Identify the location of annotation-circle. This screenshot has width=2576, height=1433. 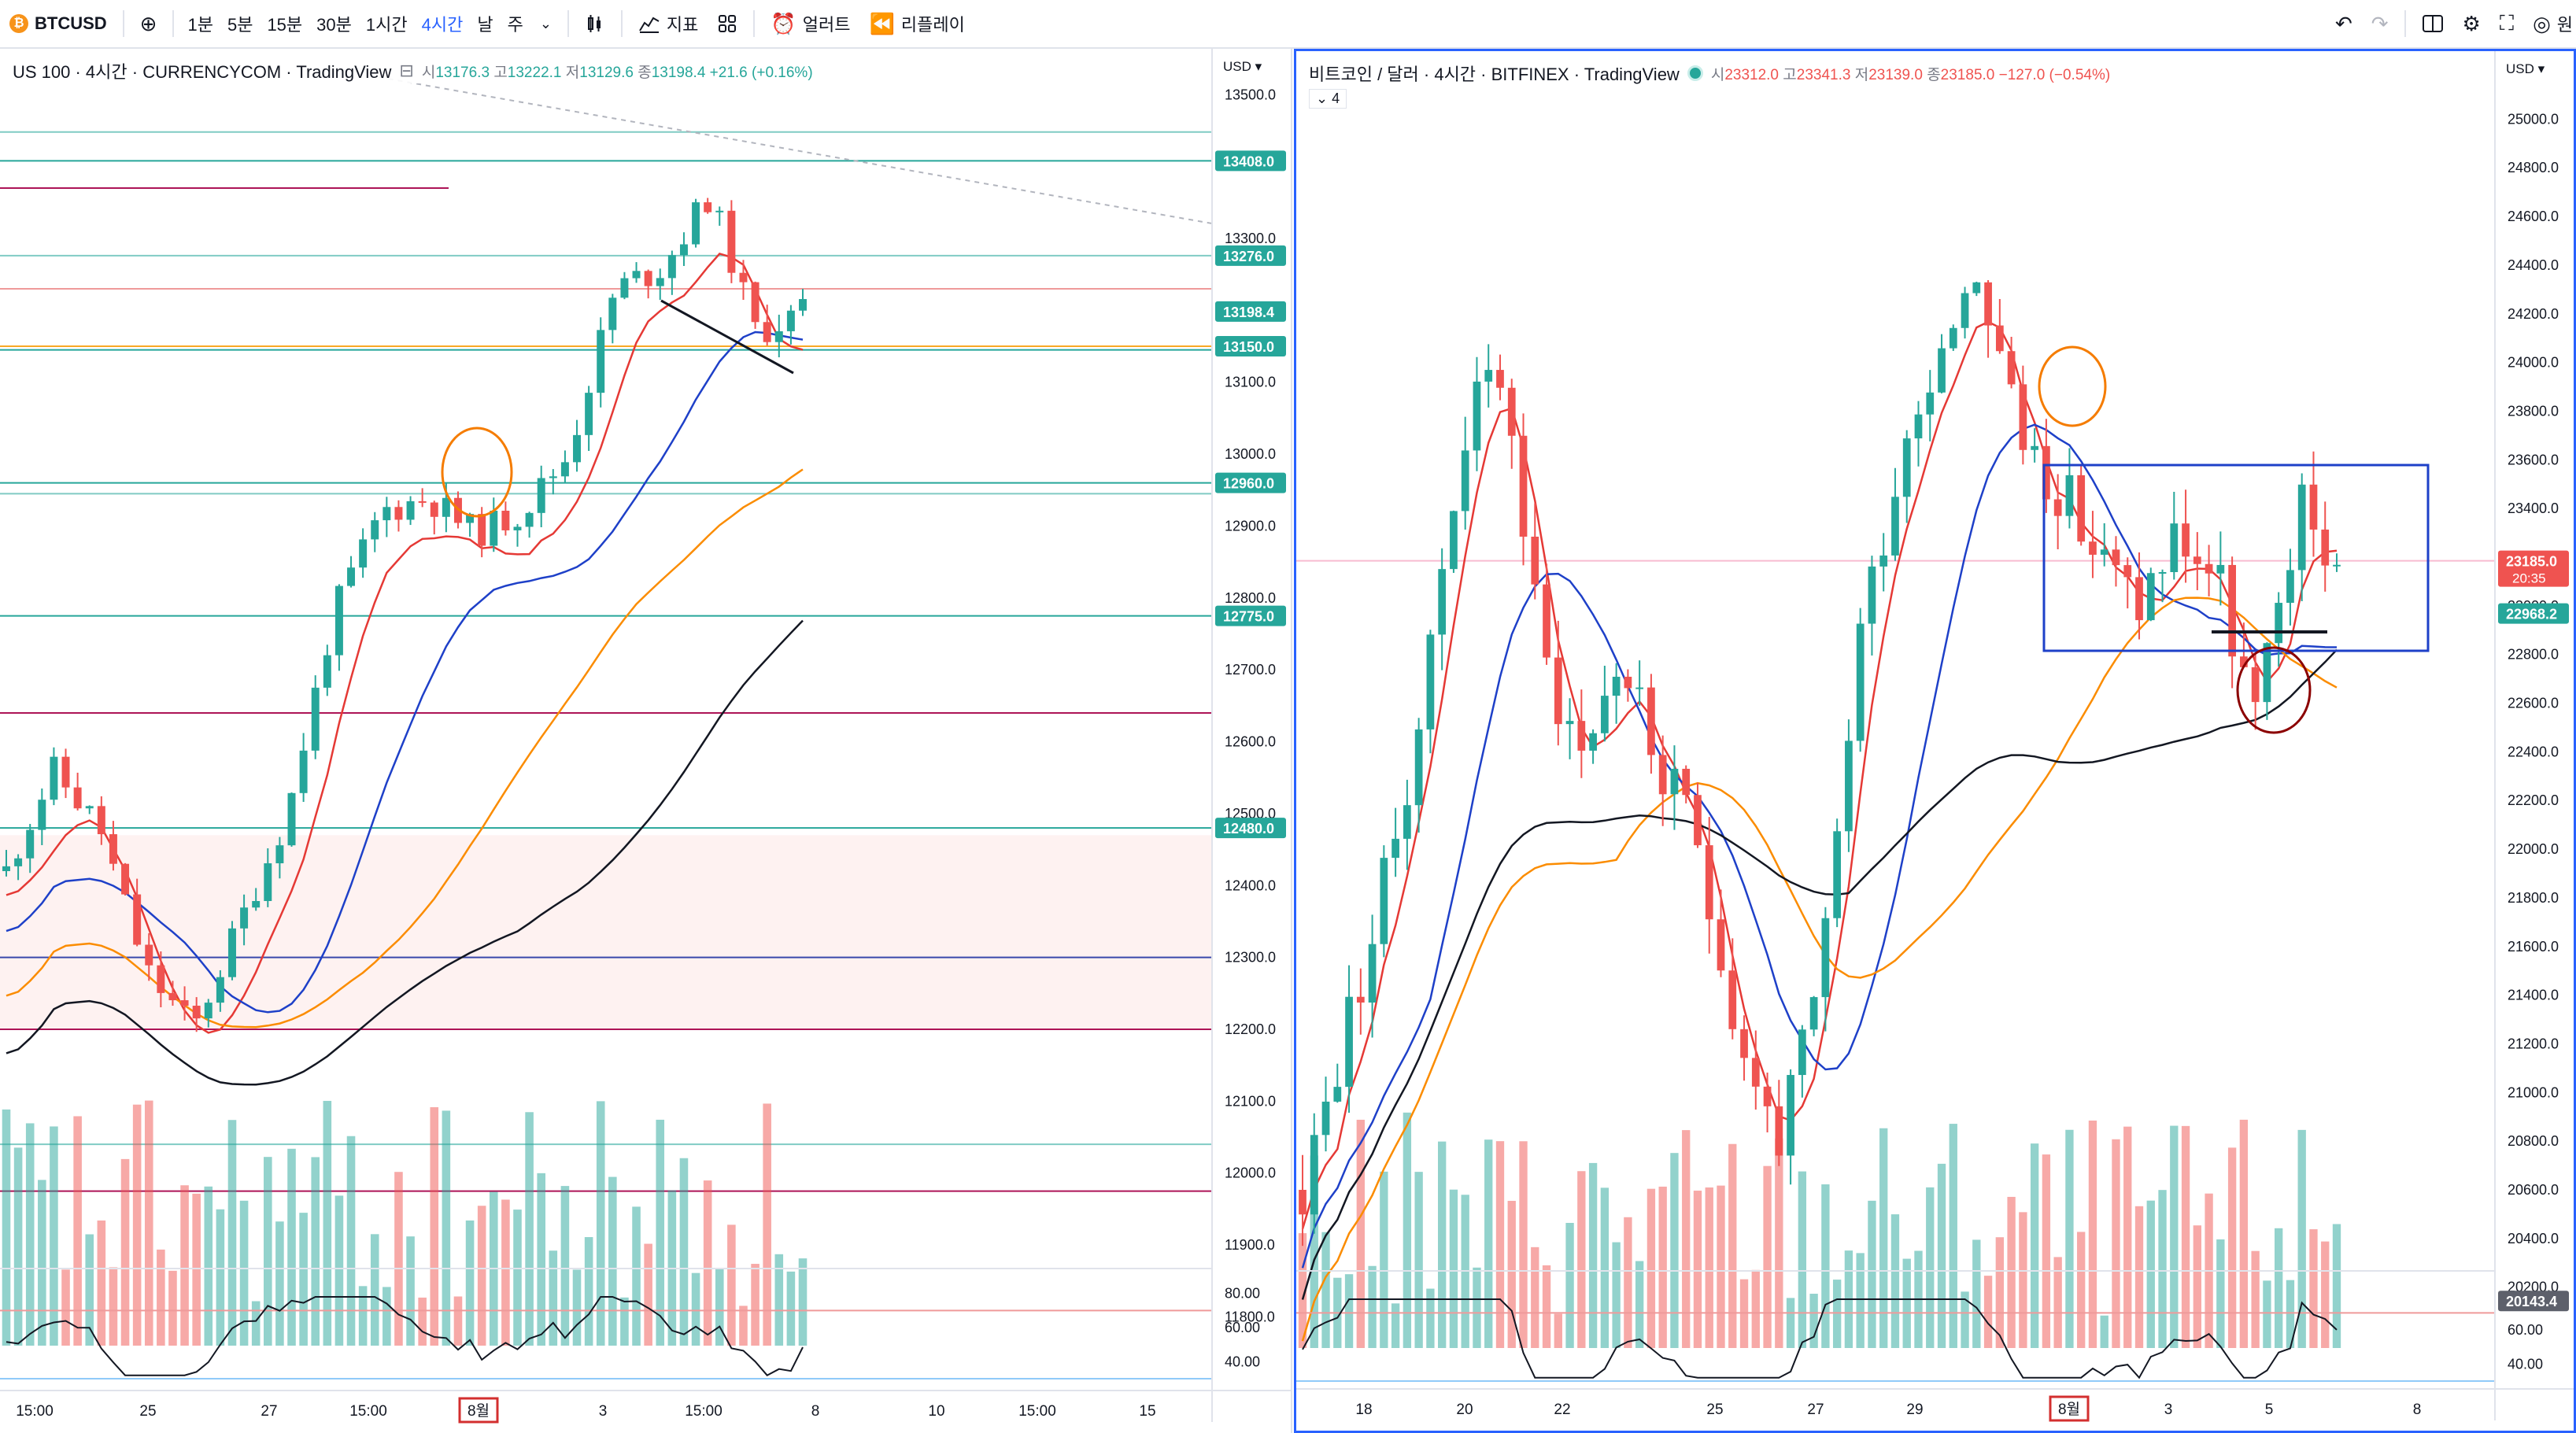
(2274, 690).